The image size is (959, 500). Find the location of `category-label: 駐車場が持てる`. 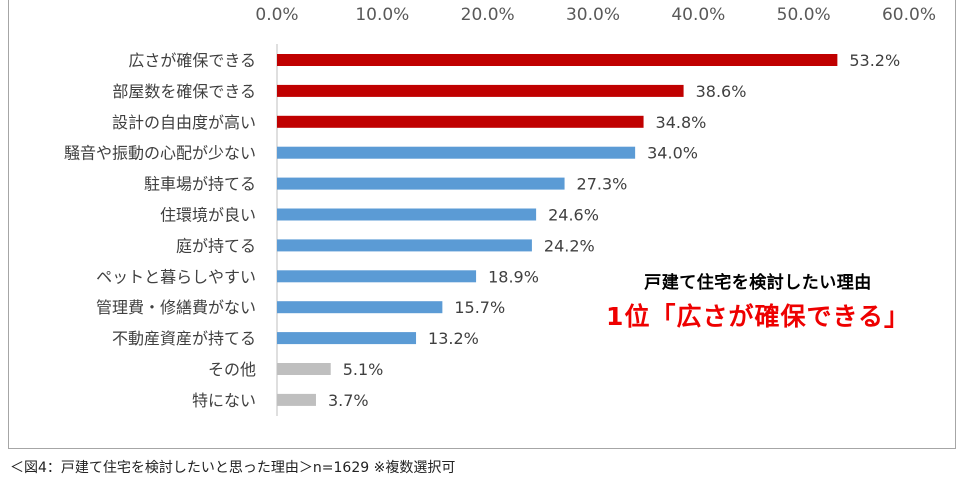

category-label: 駐車場が持てる is located at coordinates (200, 184).